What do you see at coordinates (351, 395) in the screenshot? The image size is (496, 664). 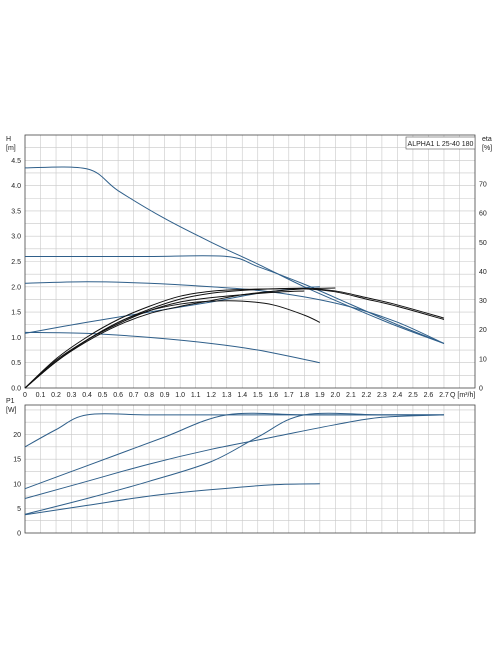 I see `x-tick-label: 2.1` at bounding box center [351, 395].